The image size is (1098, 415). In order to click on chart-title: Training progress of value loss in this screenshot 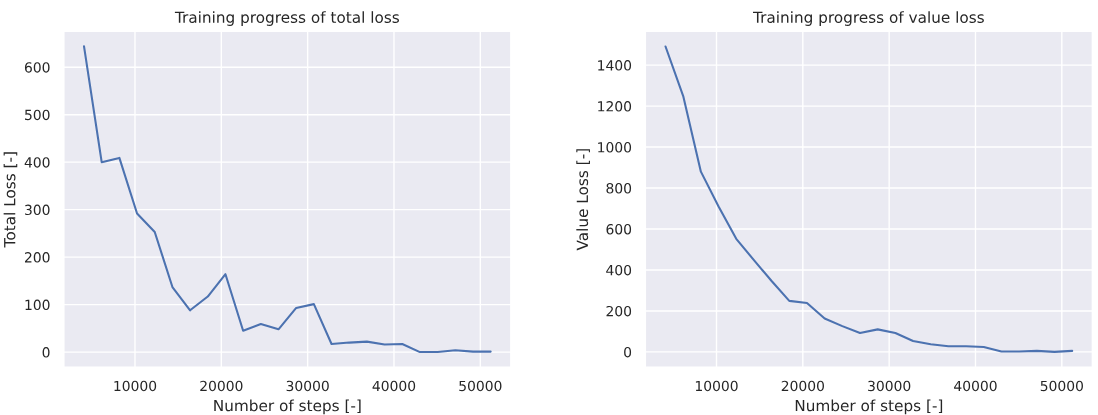, I will do `click(868, 18)`.